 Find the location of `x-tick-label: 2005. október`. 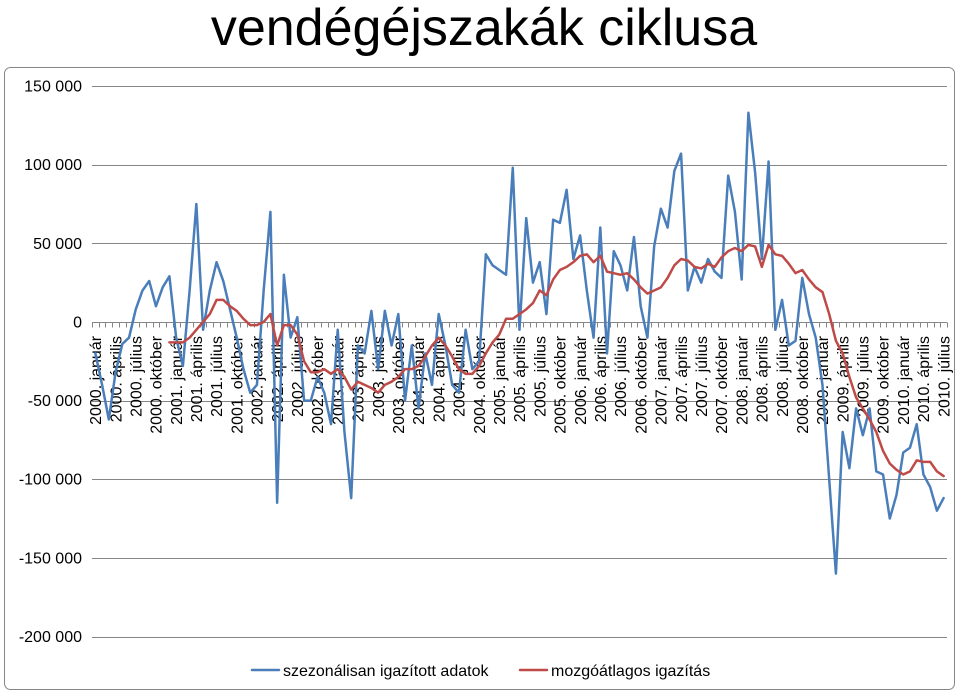

x-tick-label: 2005. október is located at coordinates (561, 384).